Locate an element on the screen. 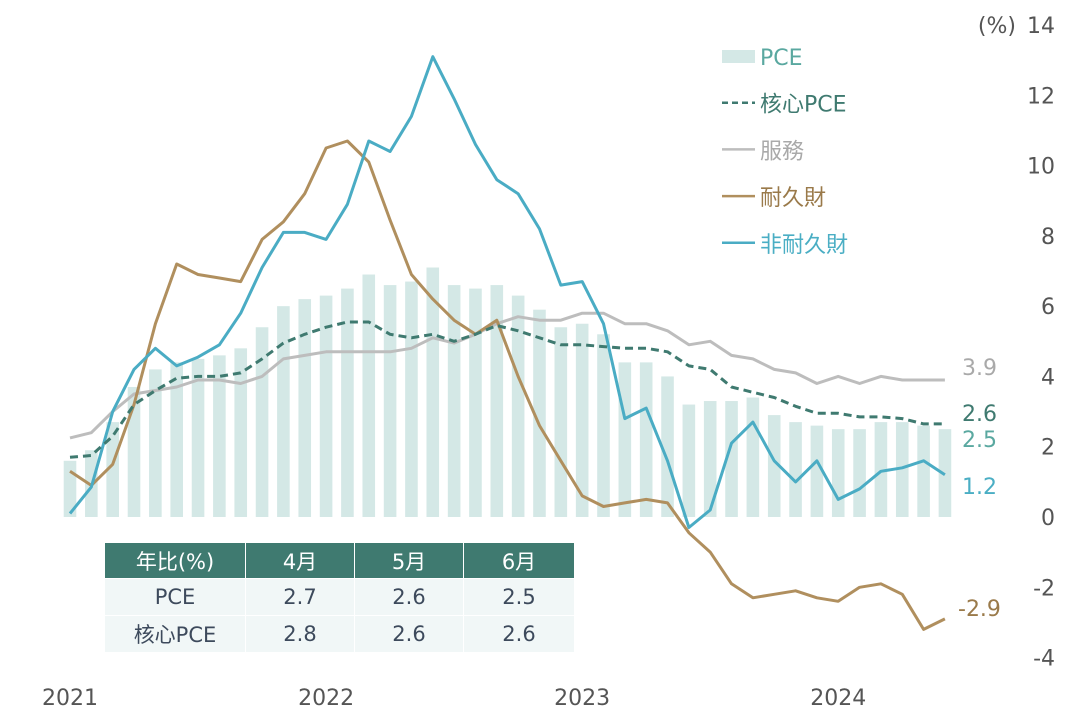 This screenshot has width=1077, height=718. legend-label: PCE is located at coordinates (781, 58).